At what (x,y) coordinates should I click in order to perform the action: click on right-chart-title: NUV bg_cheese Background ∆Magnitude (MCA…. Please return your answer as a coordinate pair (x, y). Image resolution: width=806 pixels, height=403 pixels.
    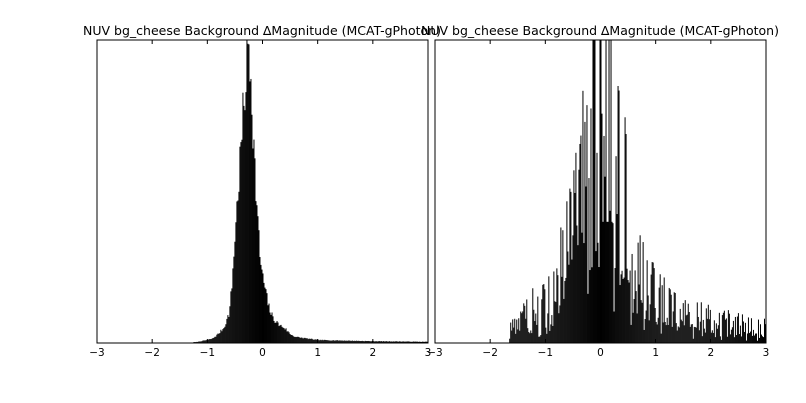
    Looking at the image, I should click on (600, 30).